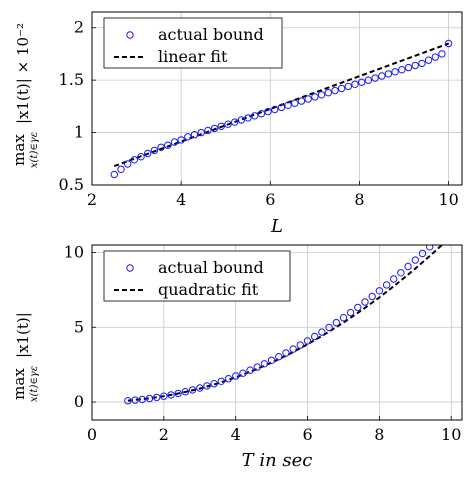 This screenshot has height=477, width=474. I want to click on y-axis-label-main: max, so click(19, 384).